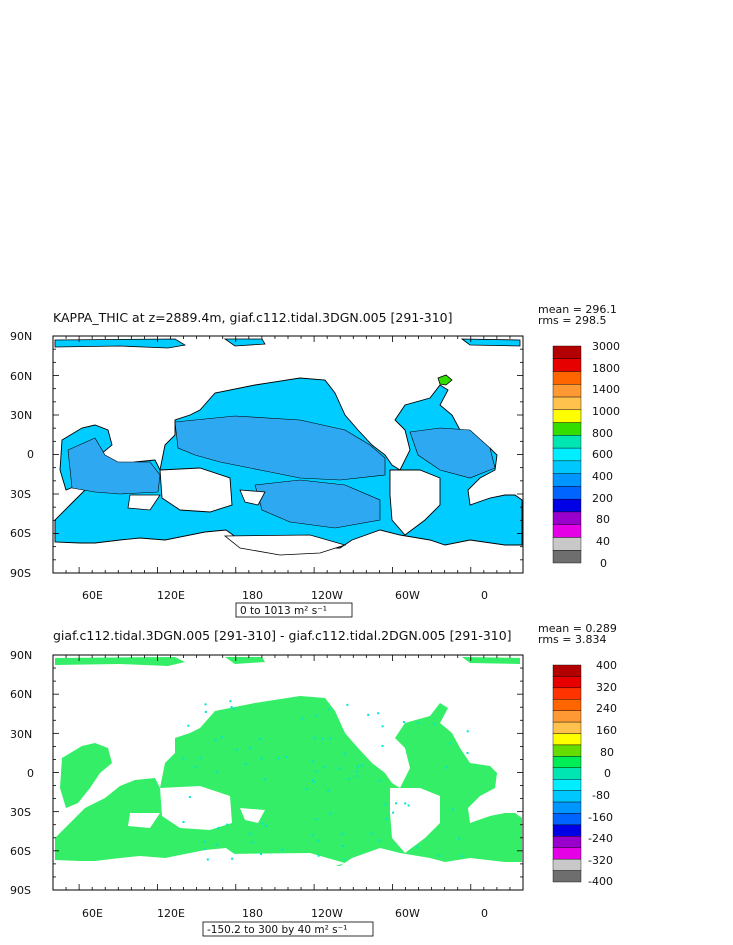 The width and height of the screenshot is (733, 945). What do you see at coordinates (171, 913) in the screenshot?
I see `x2-tick-120e: 120E` at bounding box center [171, 913].